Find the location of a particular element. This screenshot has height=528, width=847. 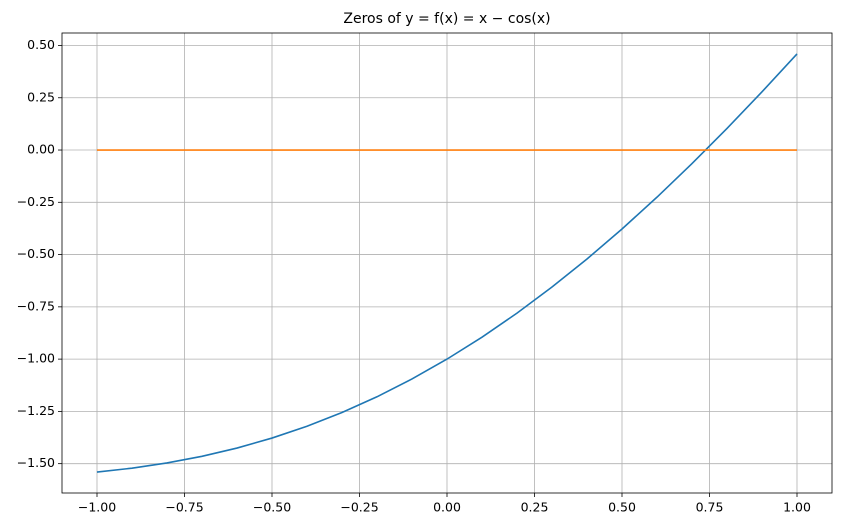

x-tick-label: −0.25 is located at coordinates (359, 507).